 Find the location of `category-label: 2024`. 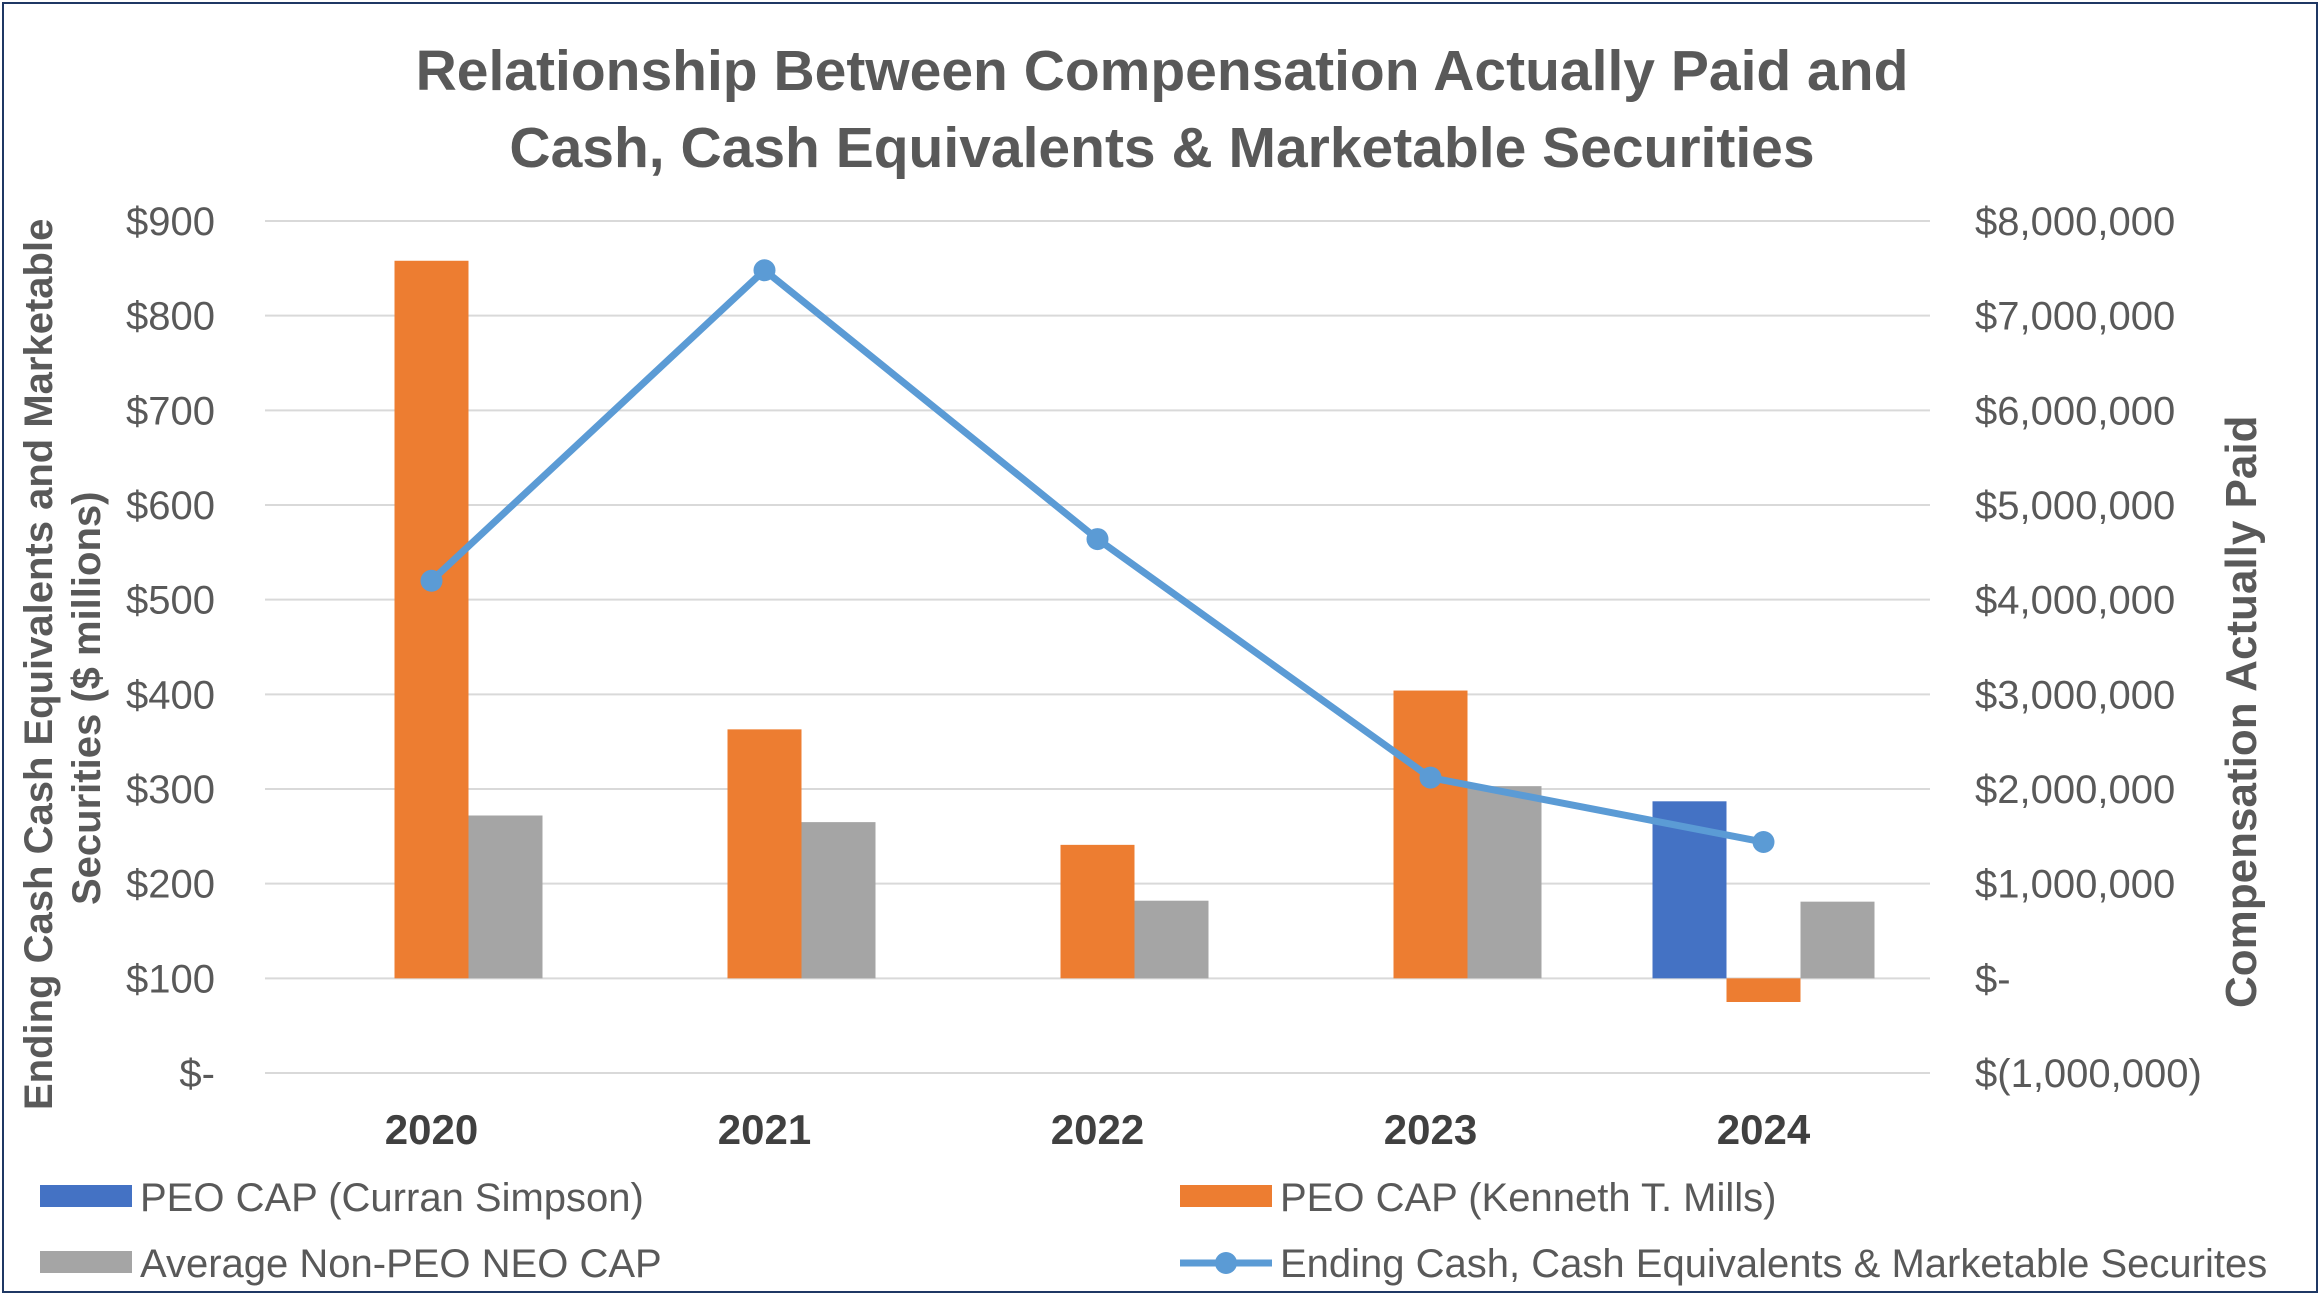

category-label: 2024 is located at coordinates (1764, 1129).